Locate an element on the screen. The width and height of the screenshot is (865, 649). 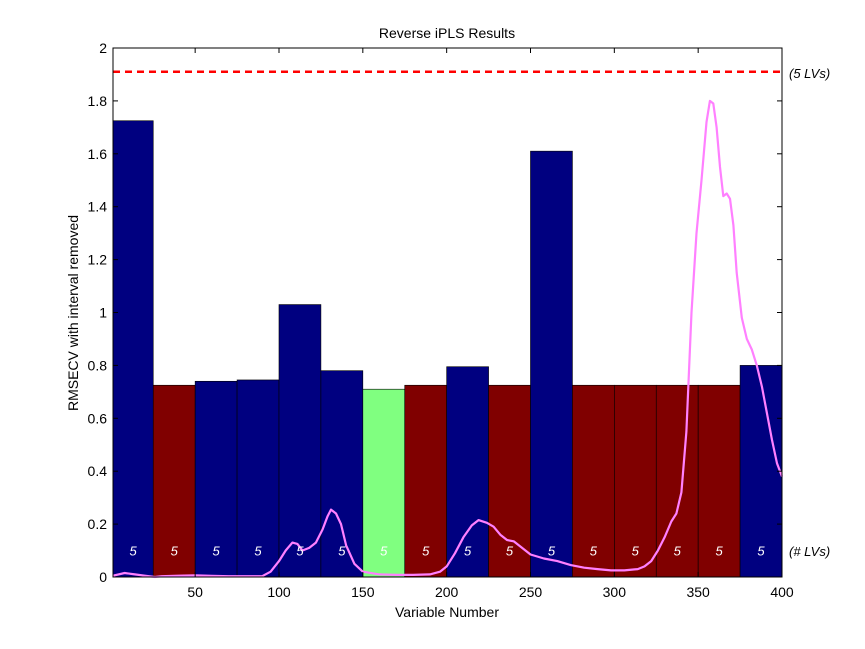
x-axis-label: Variable Number is located at coordinates (447, 612).